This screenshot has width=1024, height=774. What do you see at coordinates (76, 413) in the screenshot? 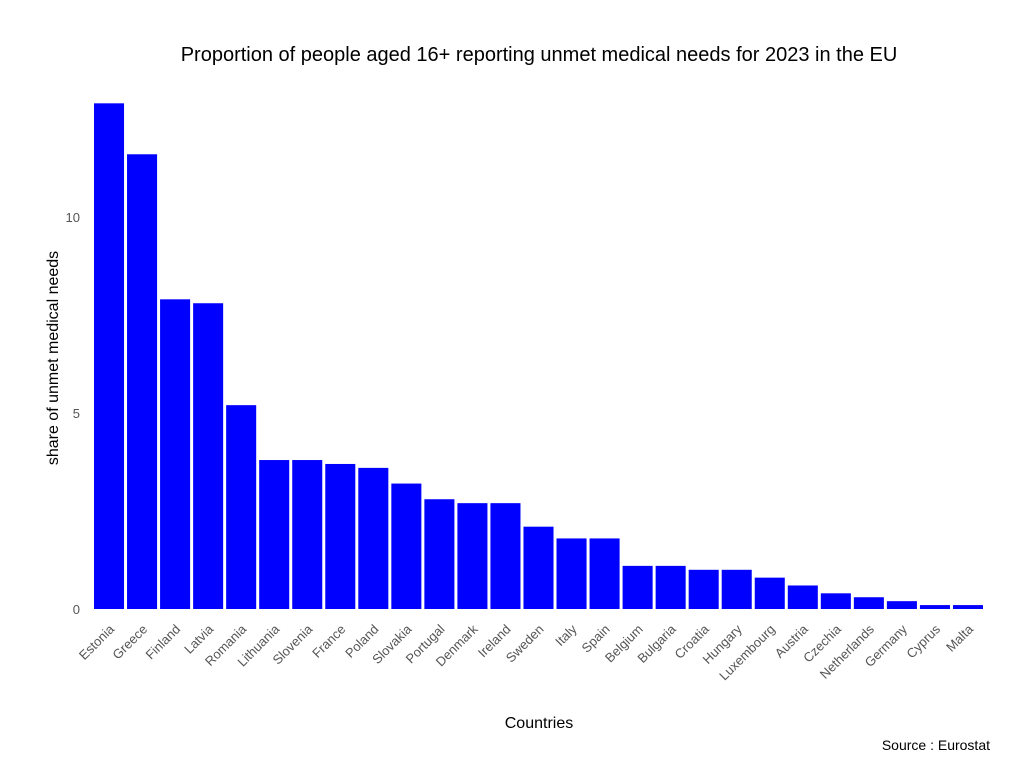
I see `y-tick-label: 5` at bounding box center [76, 413].